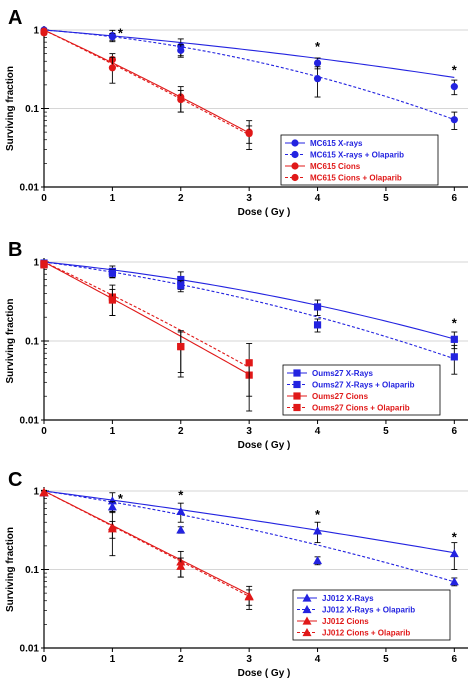 The width and height of the screenshot is (474, 679). What do you see at coordinates (113, 198) in the screenshot?
I see `x-tick-label: 1` at bounding box center [113, 198].